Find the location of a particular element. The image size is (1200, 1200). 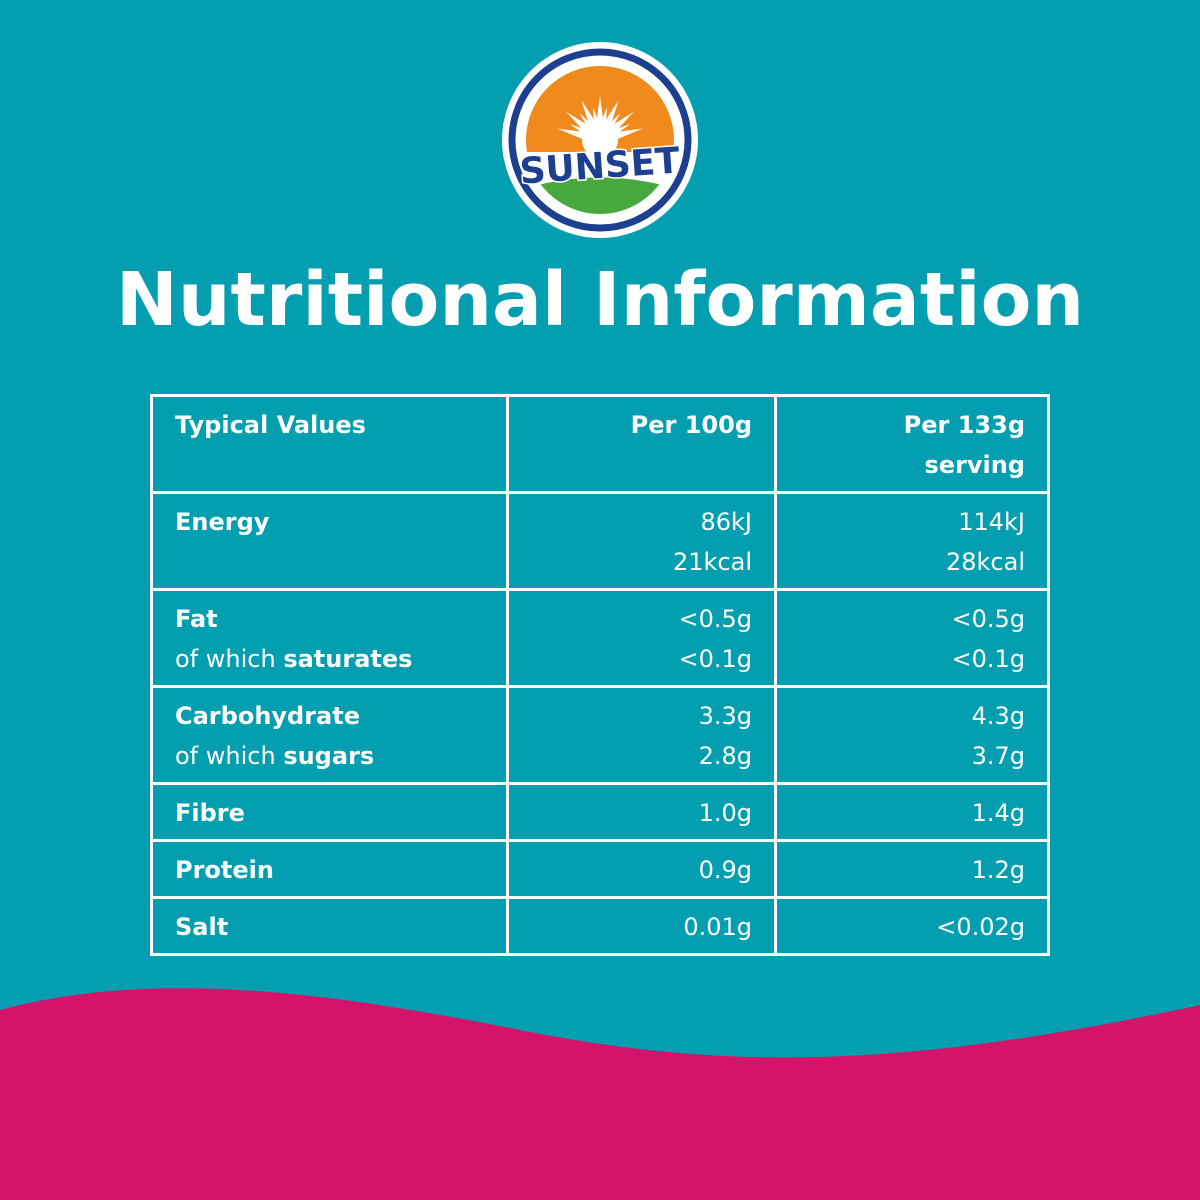

protein-label: Protein is located at coordinates (329, 869).